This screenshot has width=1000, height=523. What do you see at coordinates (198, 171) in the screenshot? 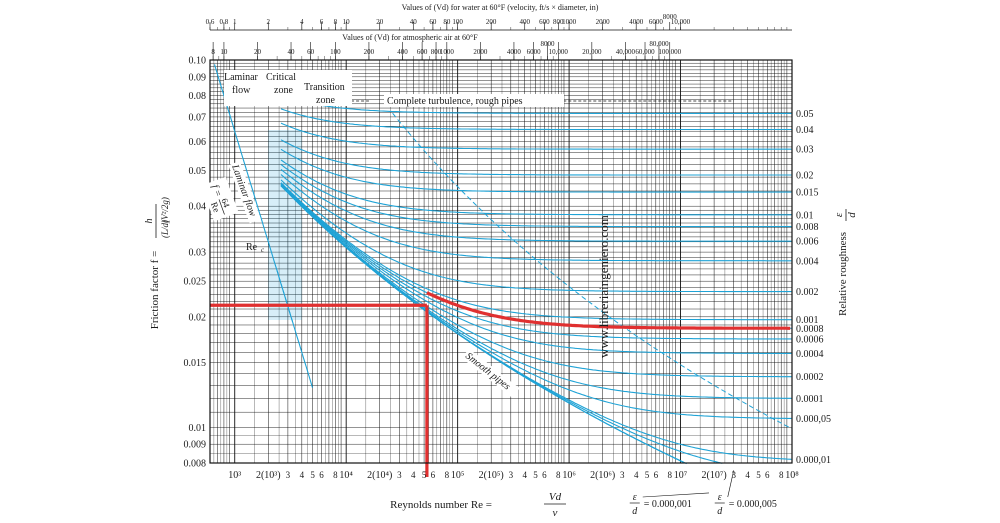
I see `y-tick-label: 0.05` at bounding box center [198, 171].